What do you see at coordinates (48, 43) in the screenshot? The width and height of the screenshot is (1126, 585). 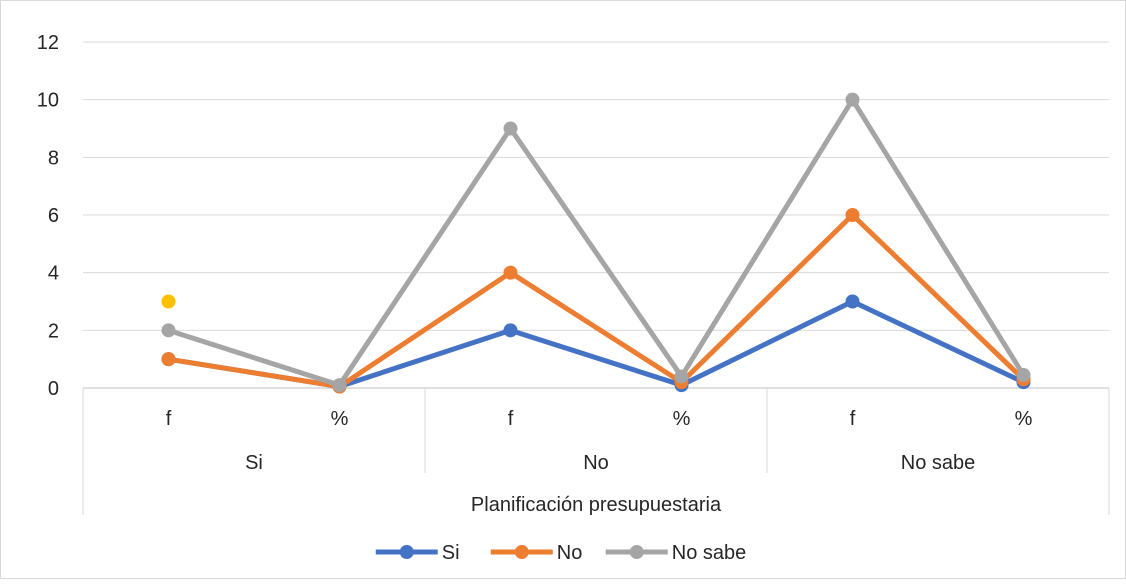 I see `y-tick-label: 12` at bounding box center [48, 43].